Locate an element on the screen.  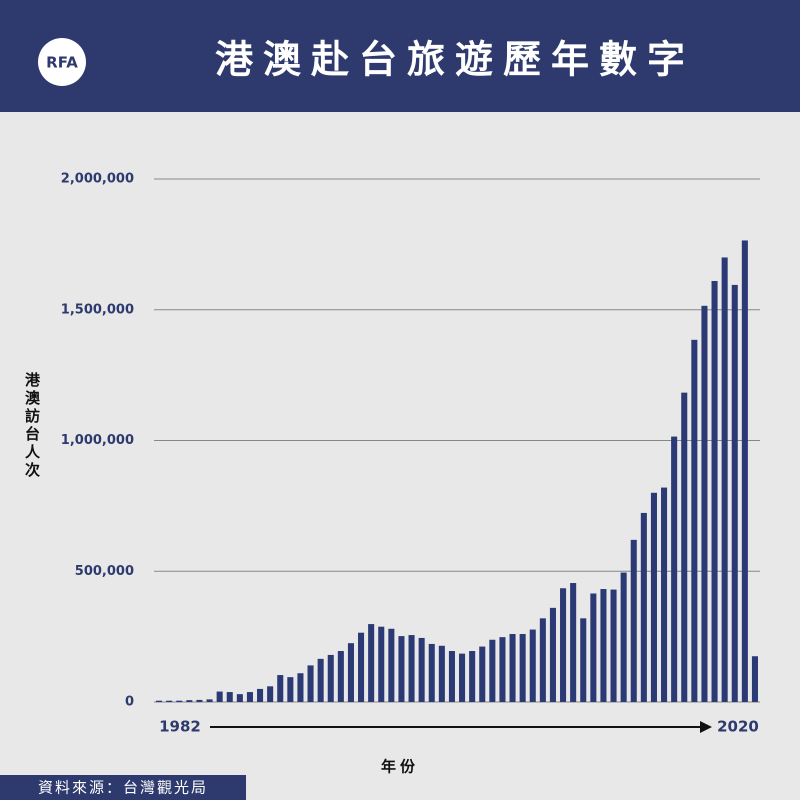
logo-text: RFA is located at coordinates (62, 63).